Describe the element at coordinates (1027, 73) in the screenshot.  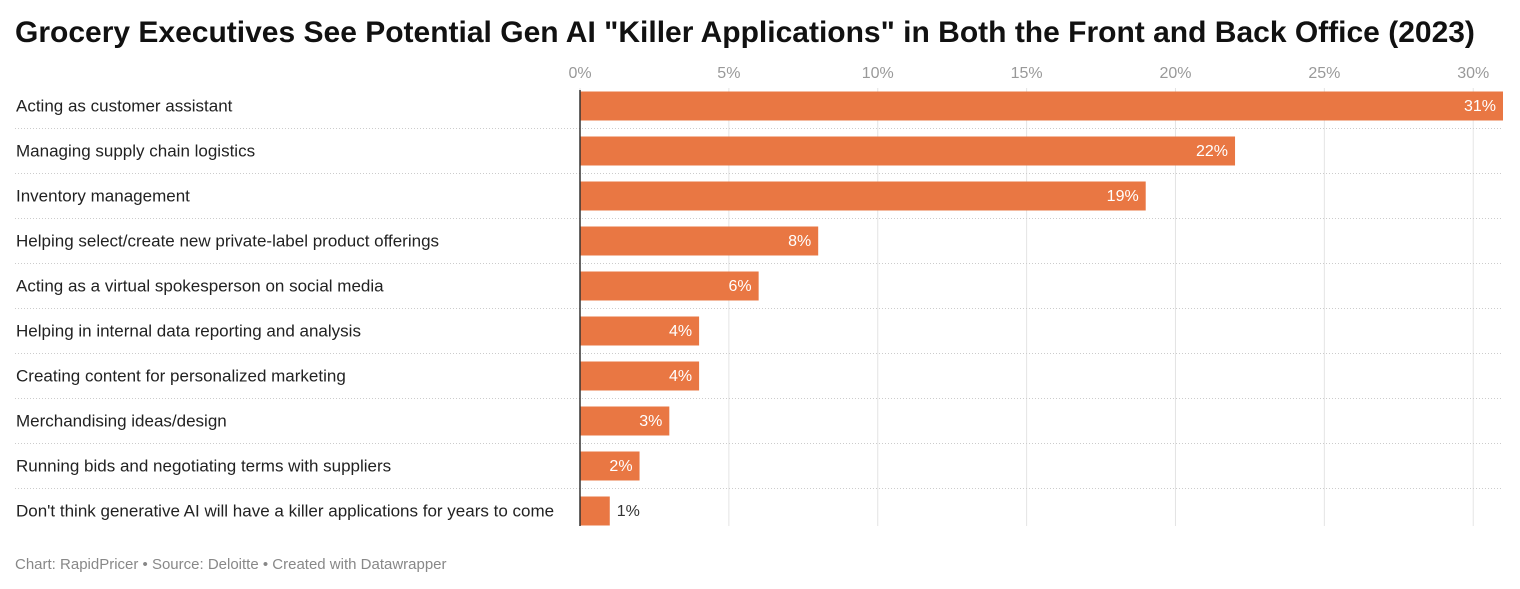
I see `x-tick-label: 15%` at that location.